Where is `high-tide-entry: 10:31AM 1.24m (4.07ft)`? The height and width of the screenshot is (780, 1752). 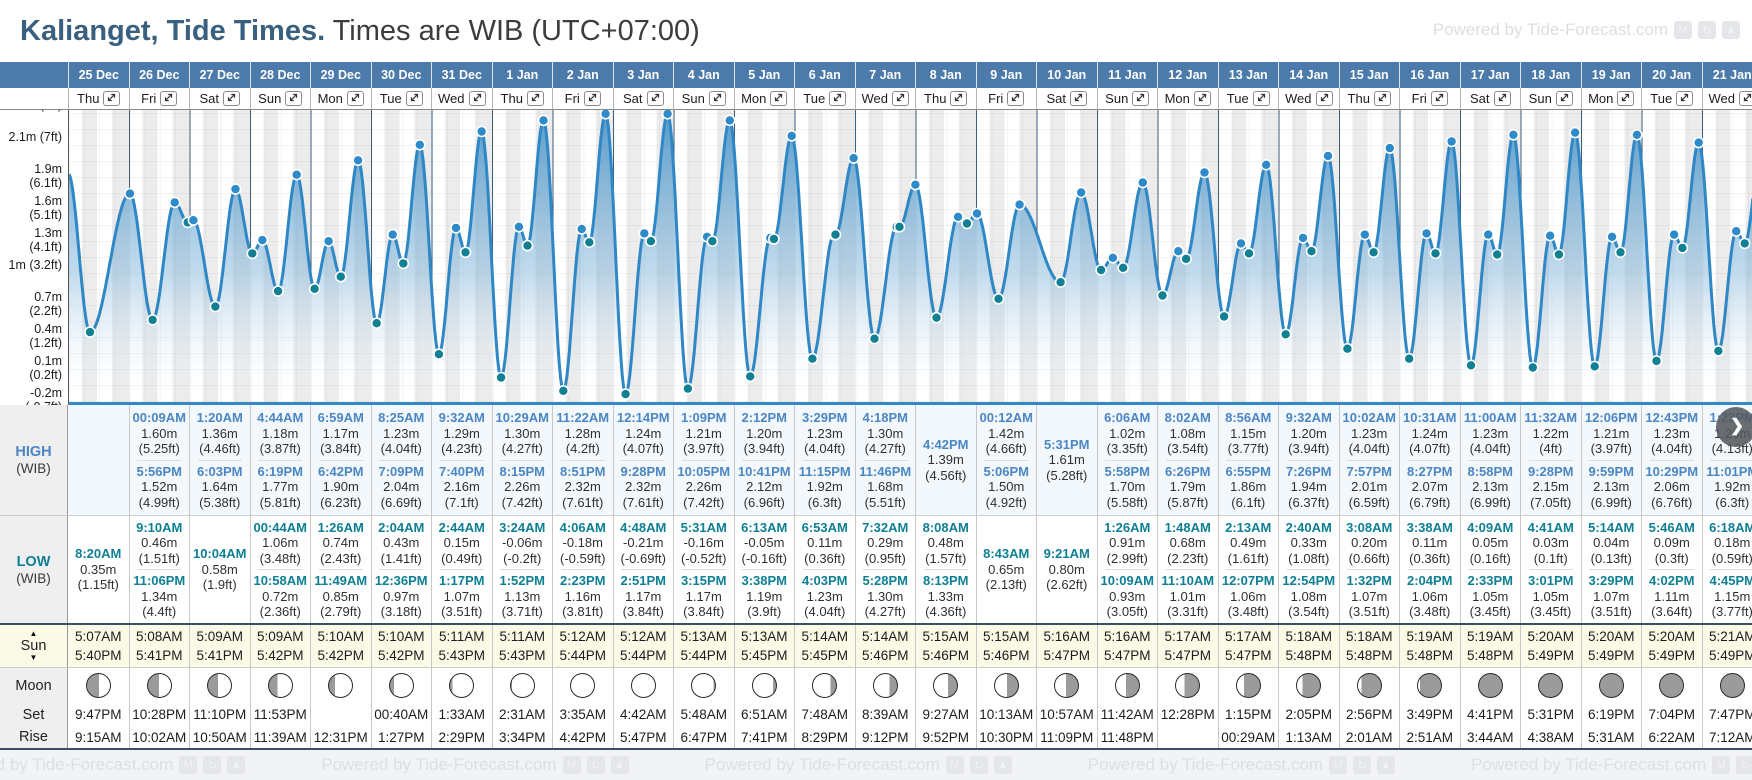 high-tide-entry: 10:31AM 1.24m (4.07ft) is located at coordinates (1429, 433).